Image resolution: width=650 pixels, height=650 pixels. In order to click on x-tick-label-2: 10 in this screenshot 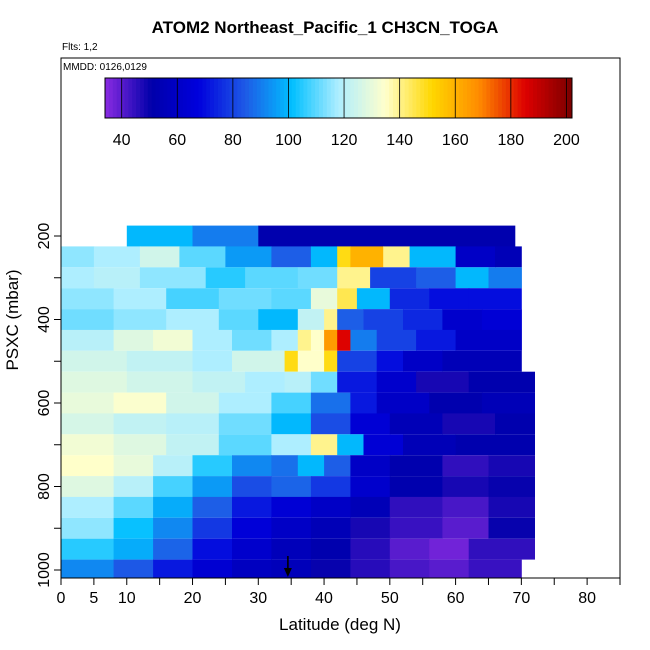, I will do `click(127, 598)`.